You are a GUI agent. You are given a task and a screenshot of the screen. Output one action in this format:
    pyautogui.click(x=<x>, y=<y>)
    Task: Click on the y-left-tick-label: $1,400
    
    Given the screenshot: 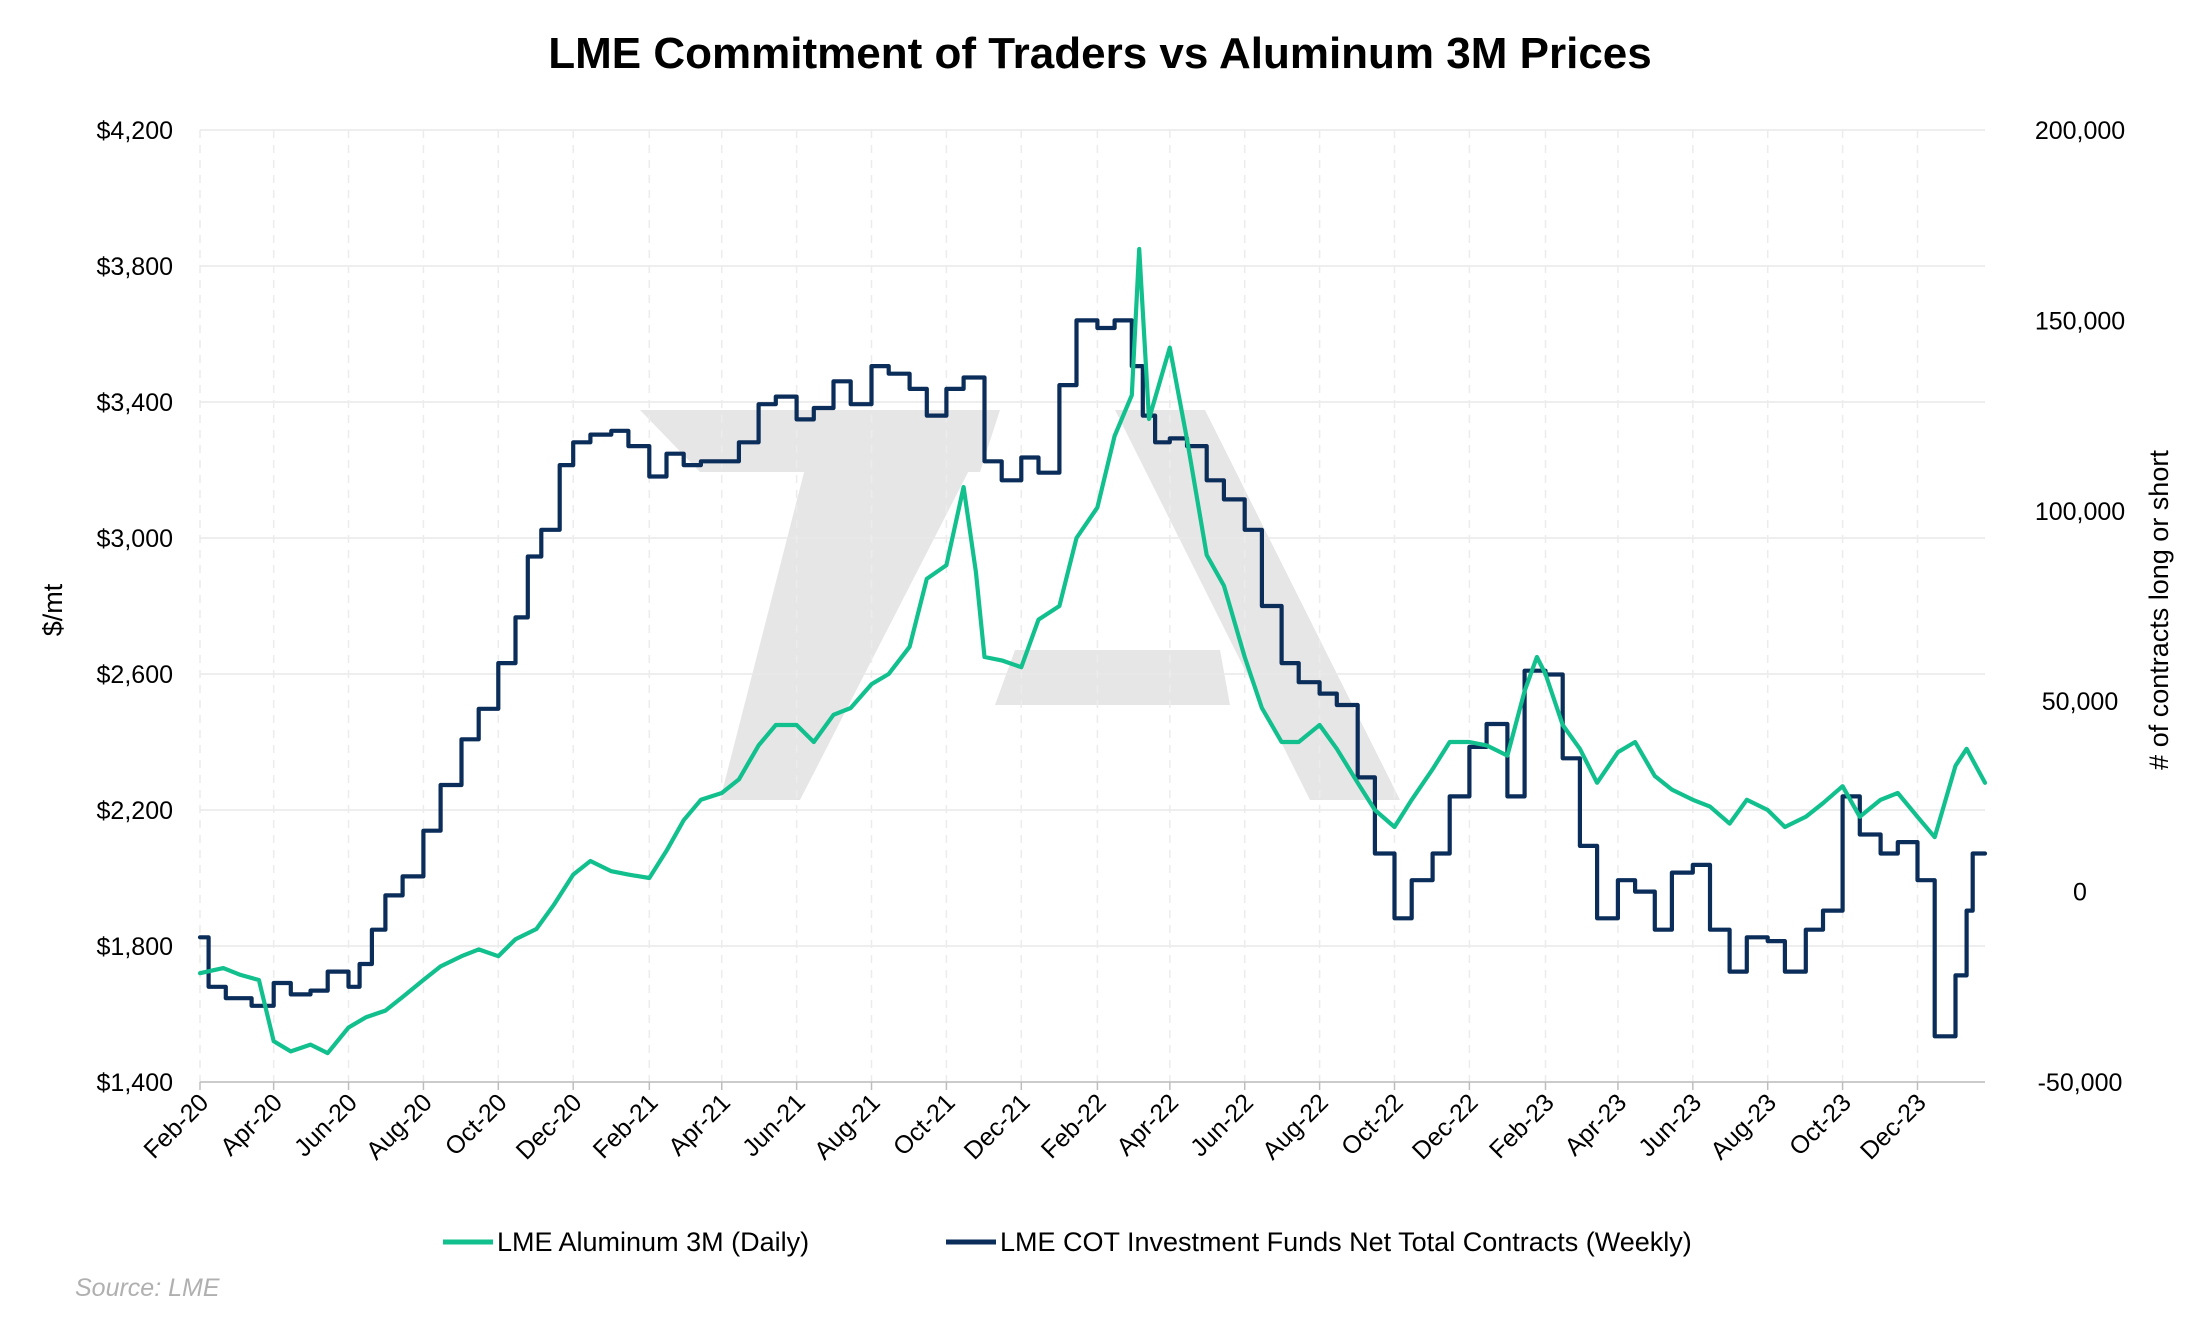 What is the action you would take?
    pyautogui.click(x=135, y=1083)
    